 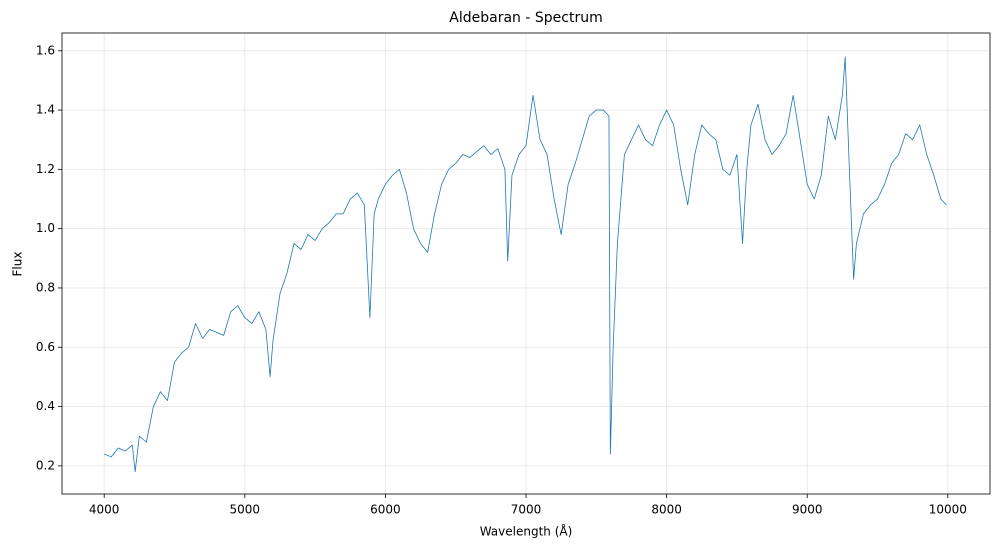 What do you see at coordinates (45, 347) in the screenshot?
I see `y-tick-label: 0.6` at bounding box center [45, 347].